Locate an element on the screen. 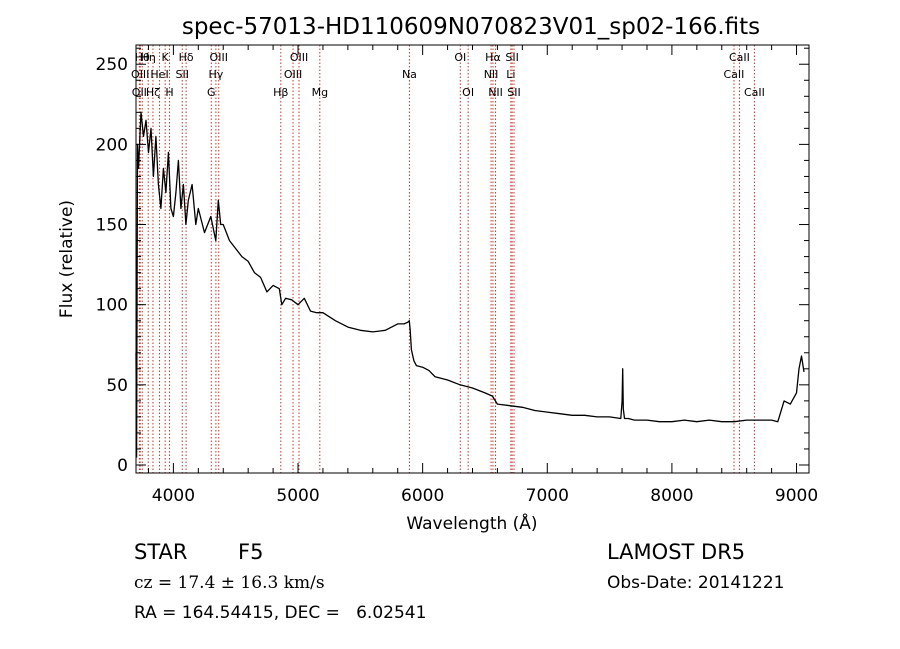  line-marker-label: Na is located at coordinates (409, 74).